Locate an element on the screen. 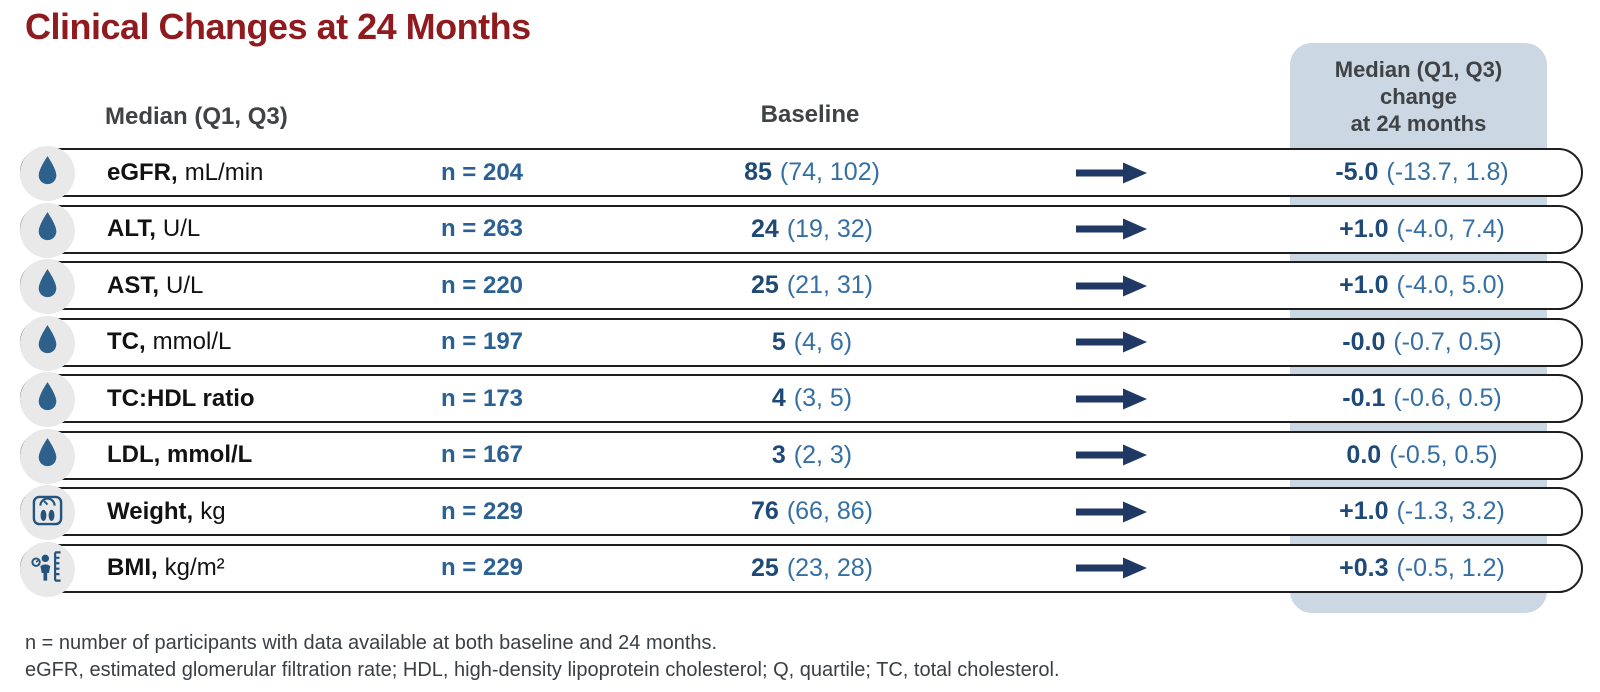  change-median: -0.0 is located at coordinates (1364, 341).